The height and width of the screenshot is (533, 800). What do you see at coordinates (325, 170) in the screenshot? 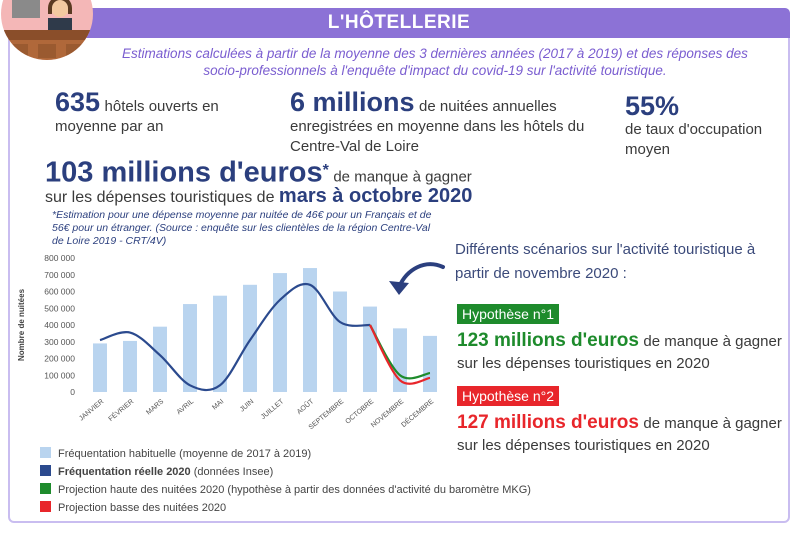
I see `loss-mark: *` at bounding box center [325, 170].